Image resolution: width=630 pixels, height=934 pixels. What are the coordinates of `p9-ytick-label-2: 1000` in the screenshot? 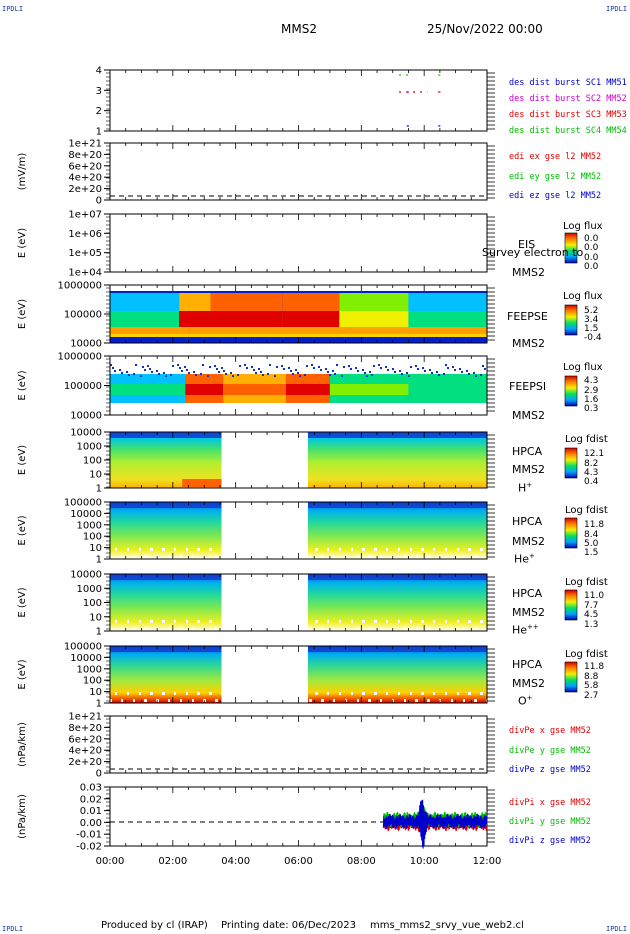 It's located at (89, 669).